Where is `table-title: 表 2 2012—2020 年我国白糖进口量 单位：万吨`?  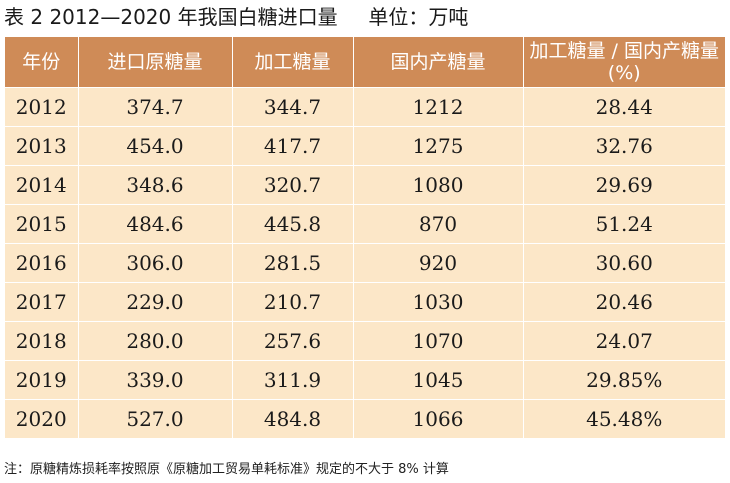
table-title: 表 2 2012—2020 年我国白糖进口量 单位：万吨 is located at coordinates (236, 17).